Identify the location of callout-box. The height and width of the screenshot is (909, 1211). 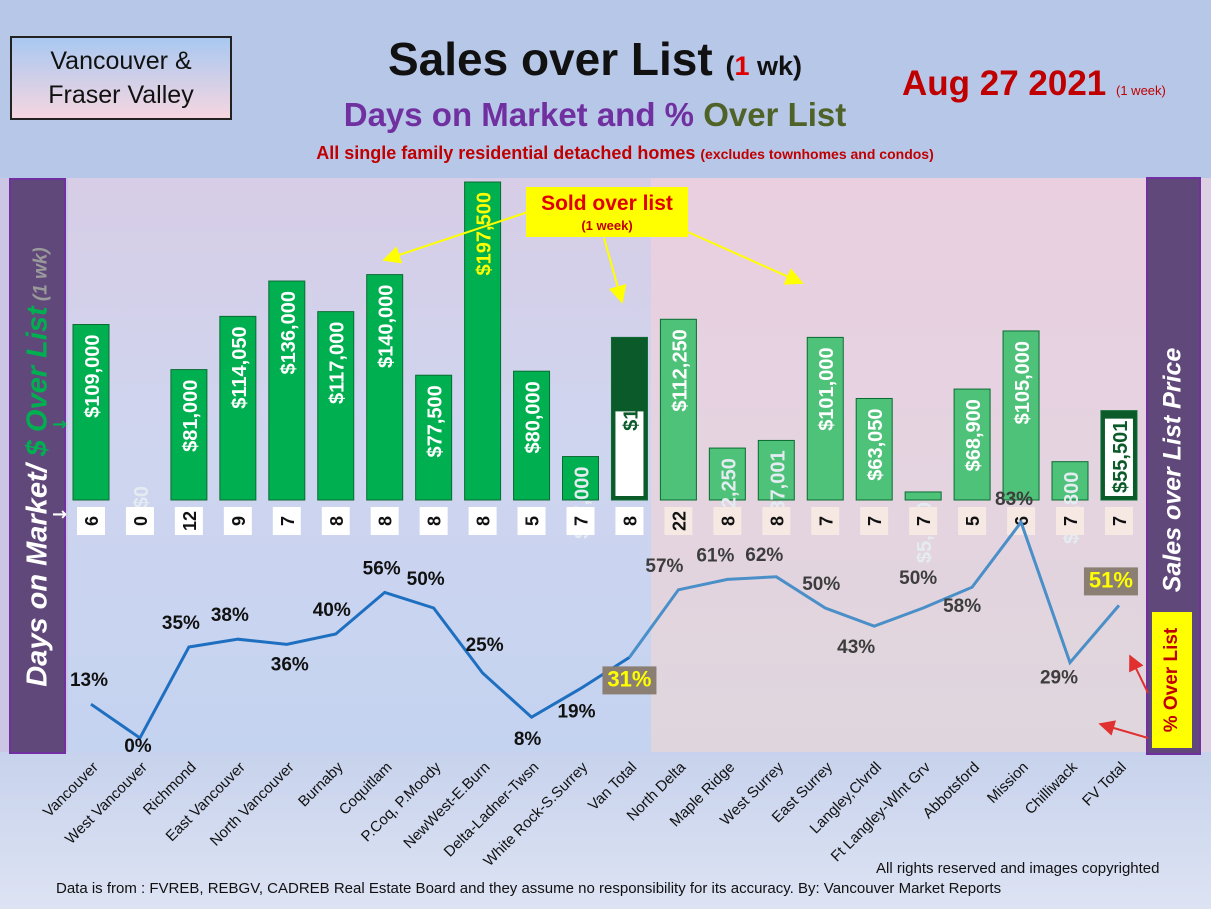
(607, 212).